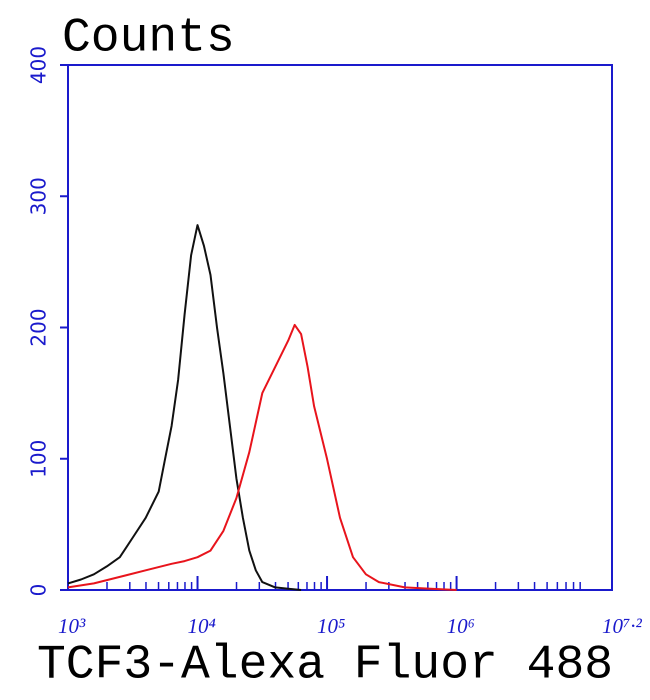 This screenshot has height=700, width=650. I want to click on x-axis-title: TCF3-Alexa Fluor 488, so click(325, 666).